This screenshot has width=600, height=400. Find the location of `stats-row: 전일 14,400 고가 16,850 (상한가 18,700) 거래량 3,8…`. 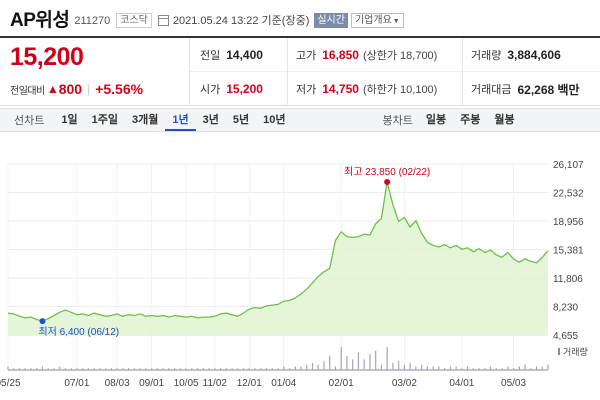

stats-row: 전일 14,400 고가 16,850 (상한가 18,700) 거래량 3,8… is located at coordinates (395, 55).